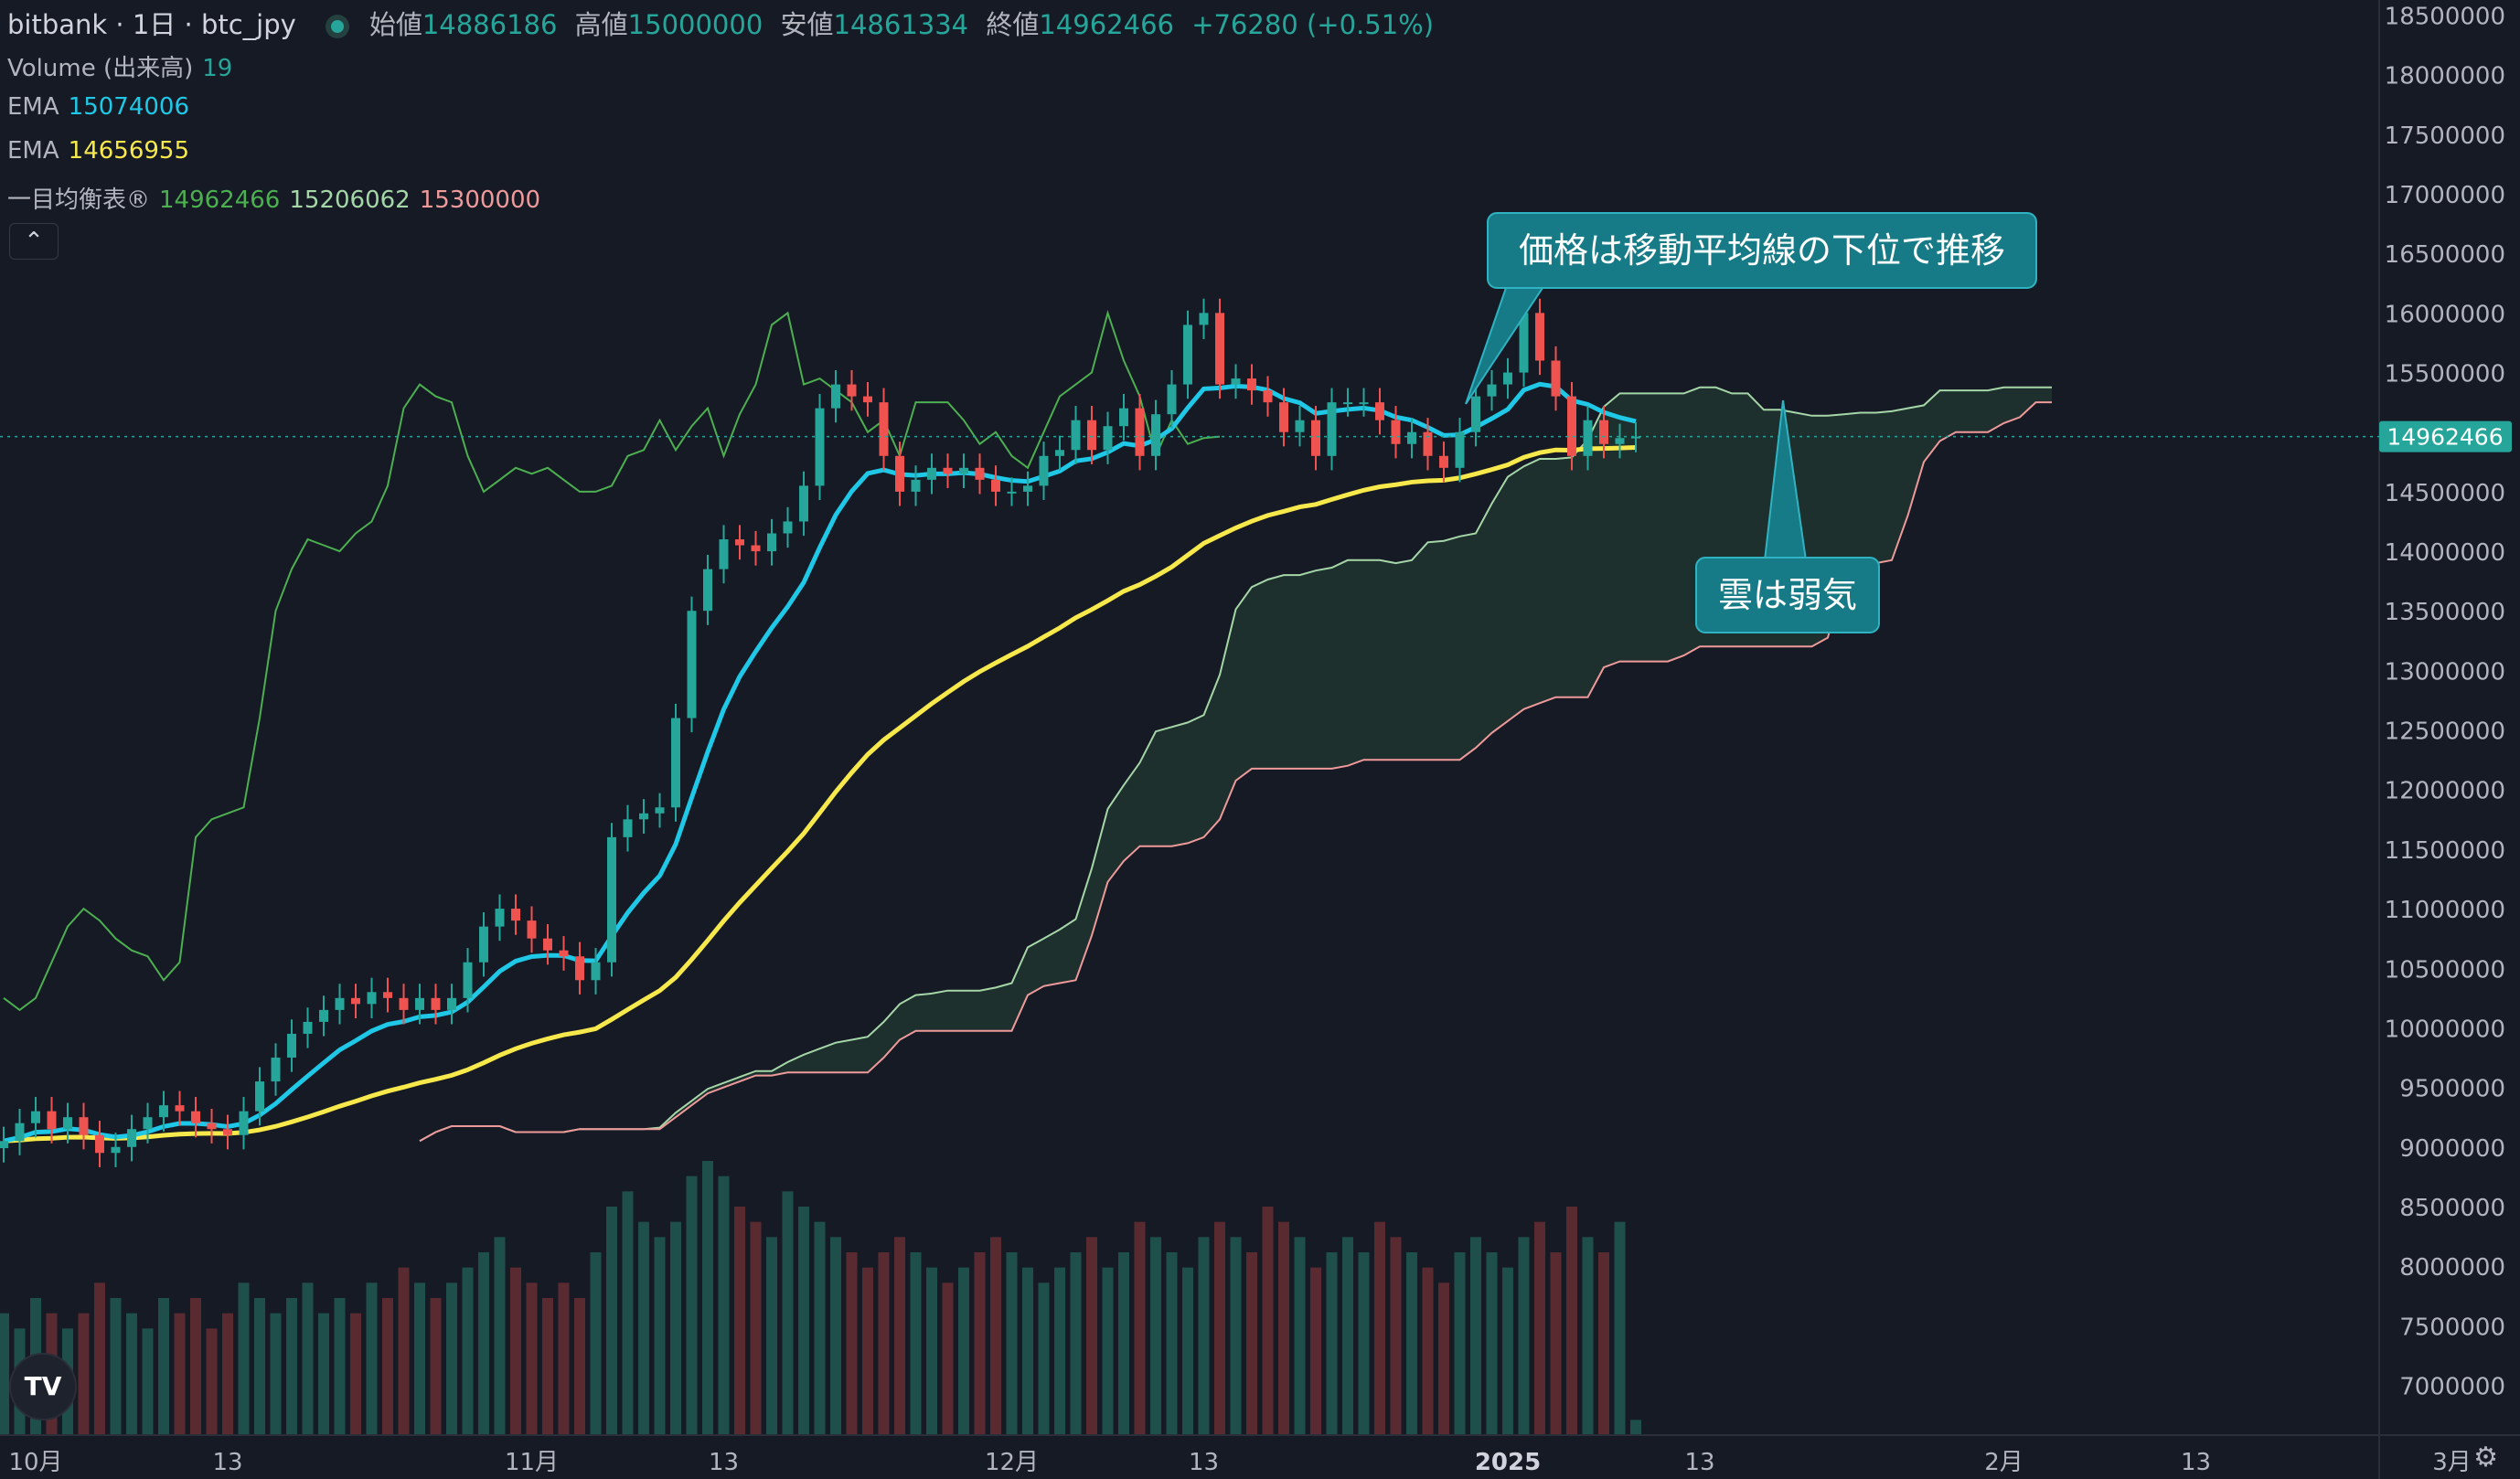 Image resolution: width=2520 pixels, height=1479 pixels. Describe the element at coordinates (34, 241) in the screenshot. I see `collapse-legend-button: ⌃` at that location.